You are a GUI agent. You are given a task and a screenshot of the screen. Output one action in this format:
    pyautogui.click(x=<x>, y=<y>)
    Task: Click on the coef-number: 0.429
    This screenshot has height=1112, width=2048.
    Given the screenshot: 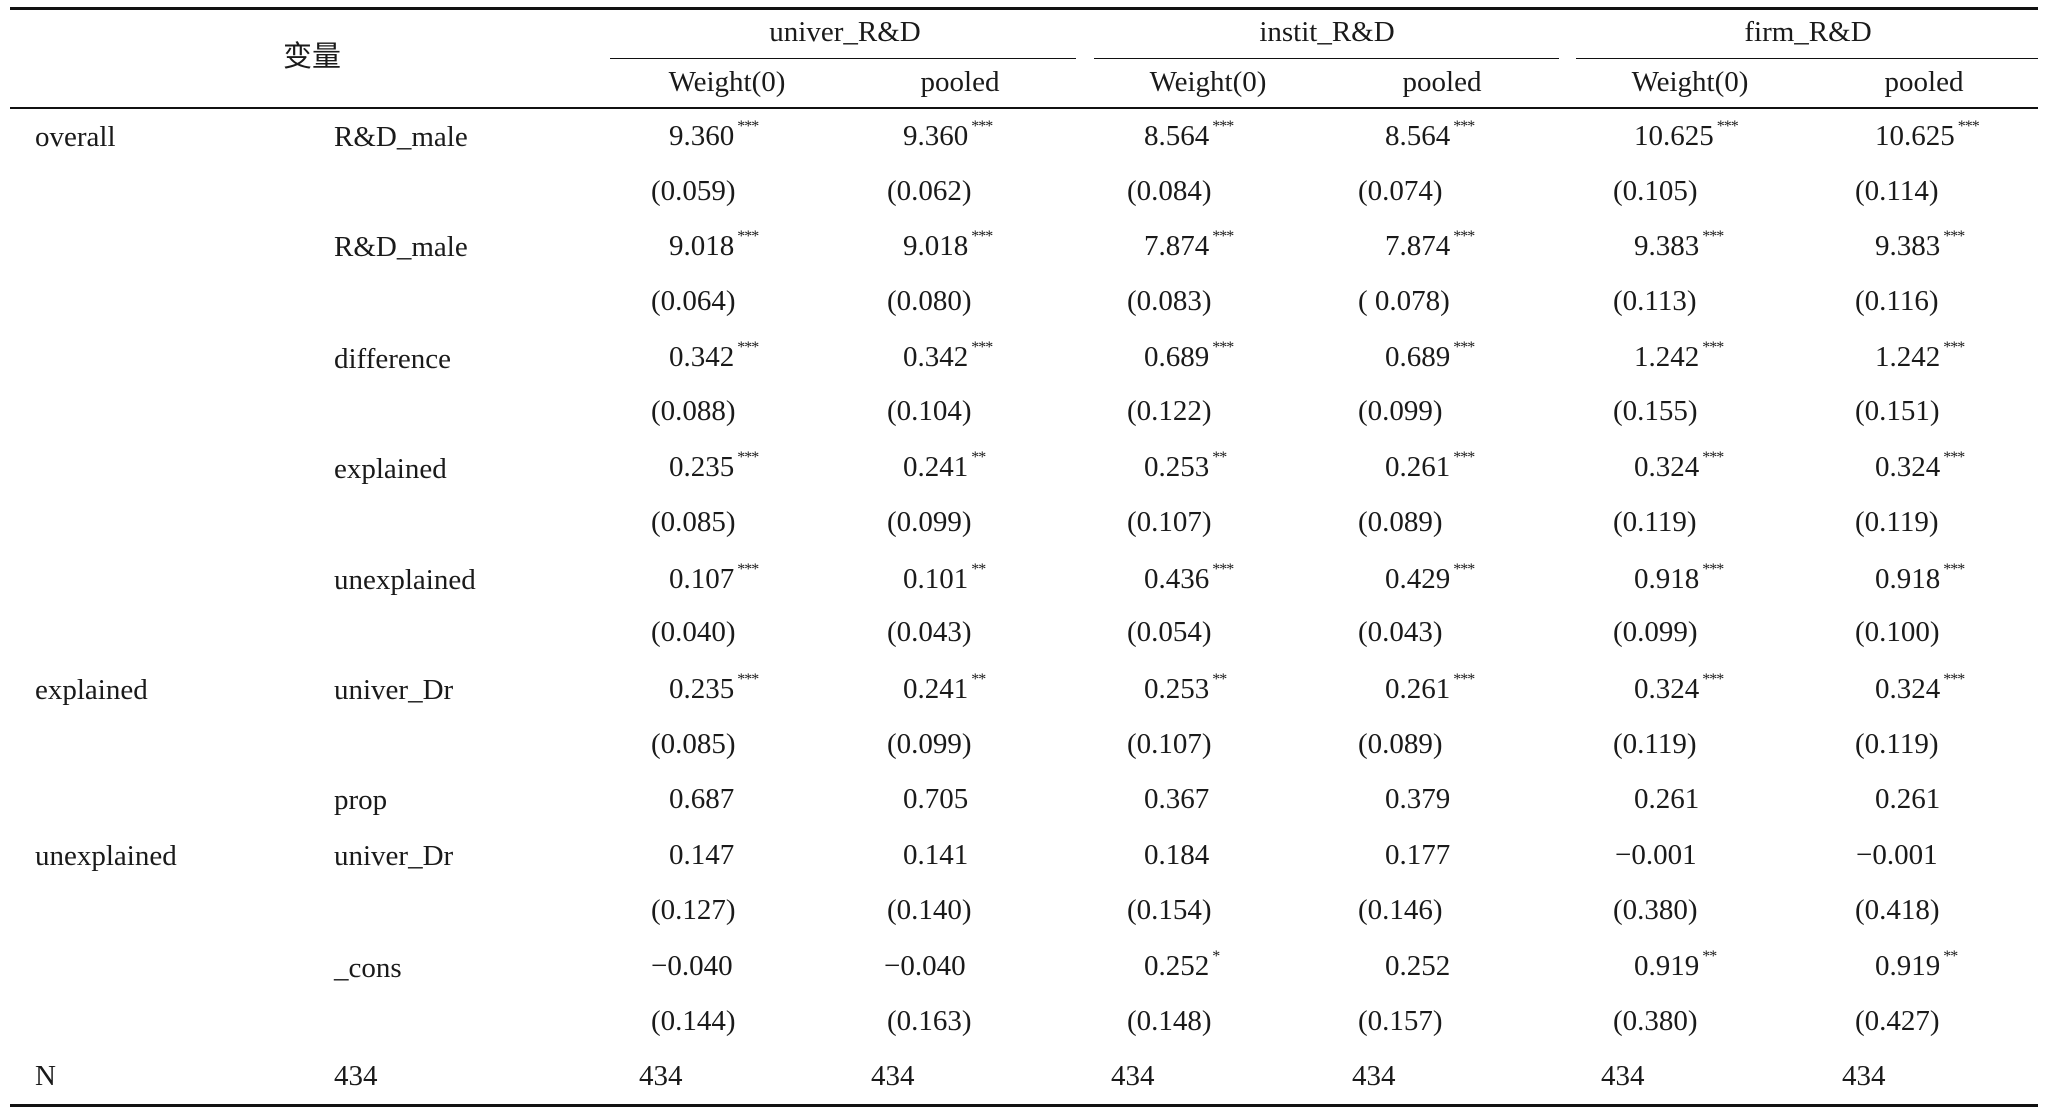 What is the action you would take?
    pyautogui.click(x=1418, y=579)
    